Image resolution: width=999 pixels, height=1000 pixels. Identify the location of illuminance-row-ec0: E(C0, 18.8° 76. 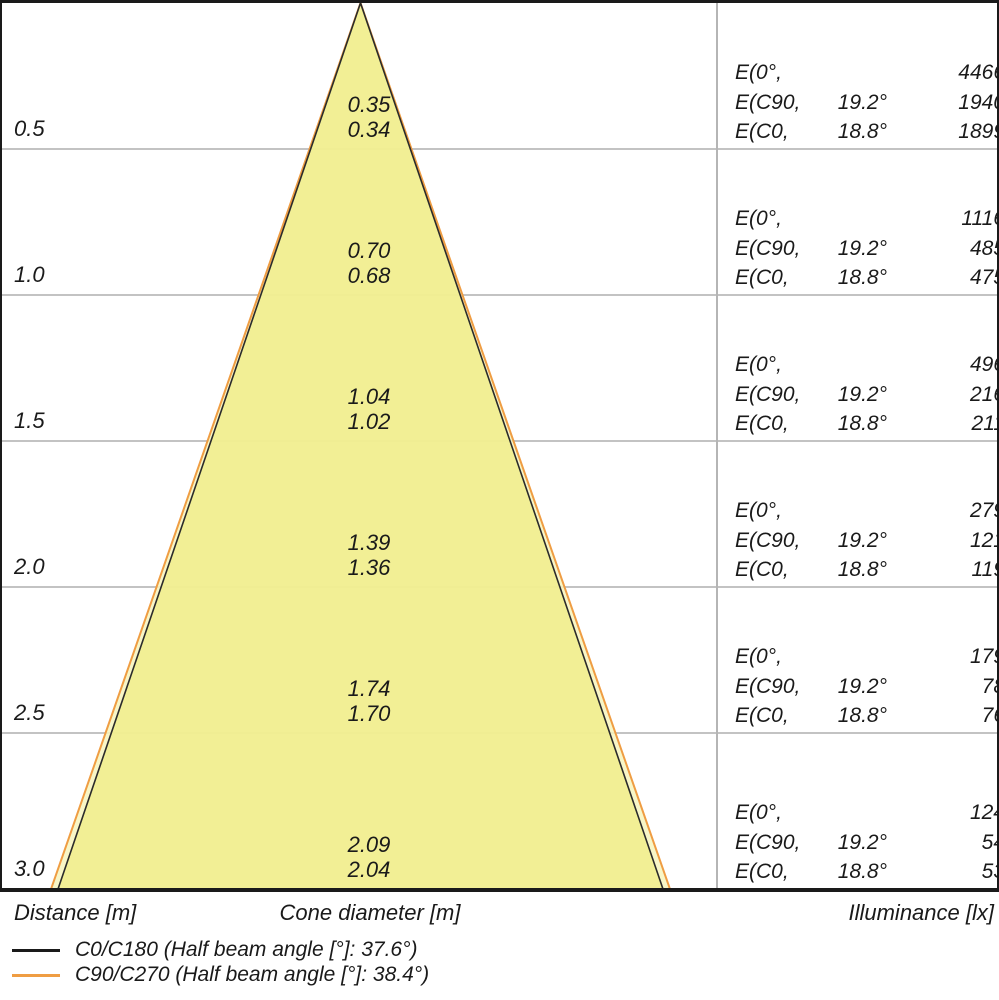
(867, 714).